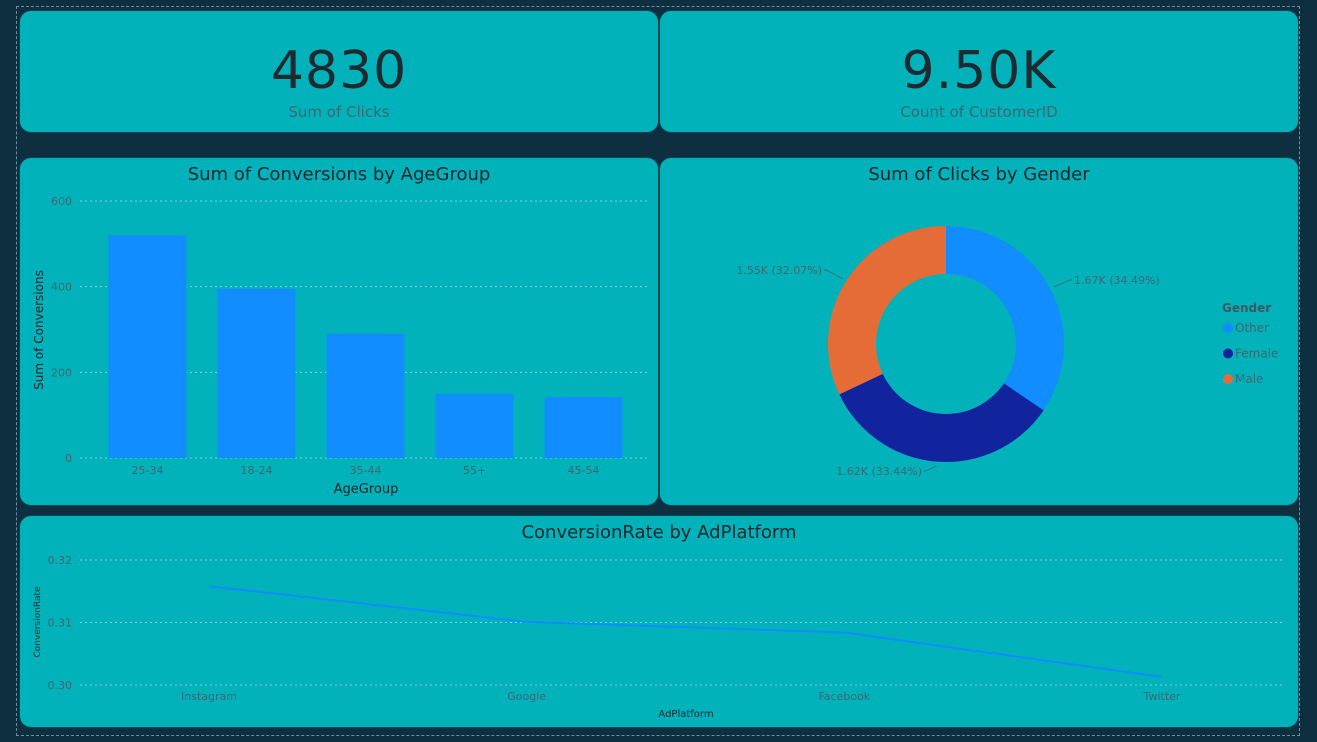  Describe the element at coordinates (474, 425) in the screenshot. I see `bar-55+` at that location.